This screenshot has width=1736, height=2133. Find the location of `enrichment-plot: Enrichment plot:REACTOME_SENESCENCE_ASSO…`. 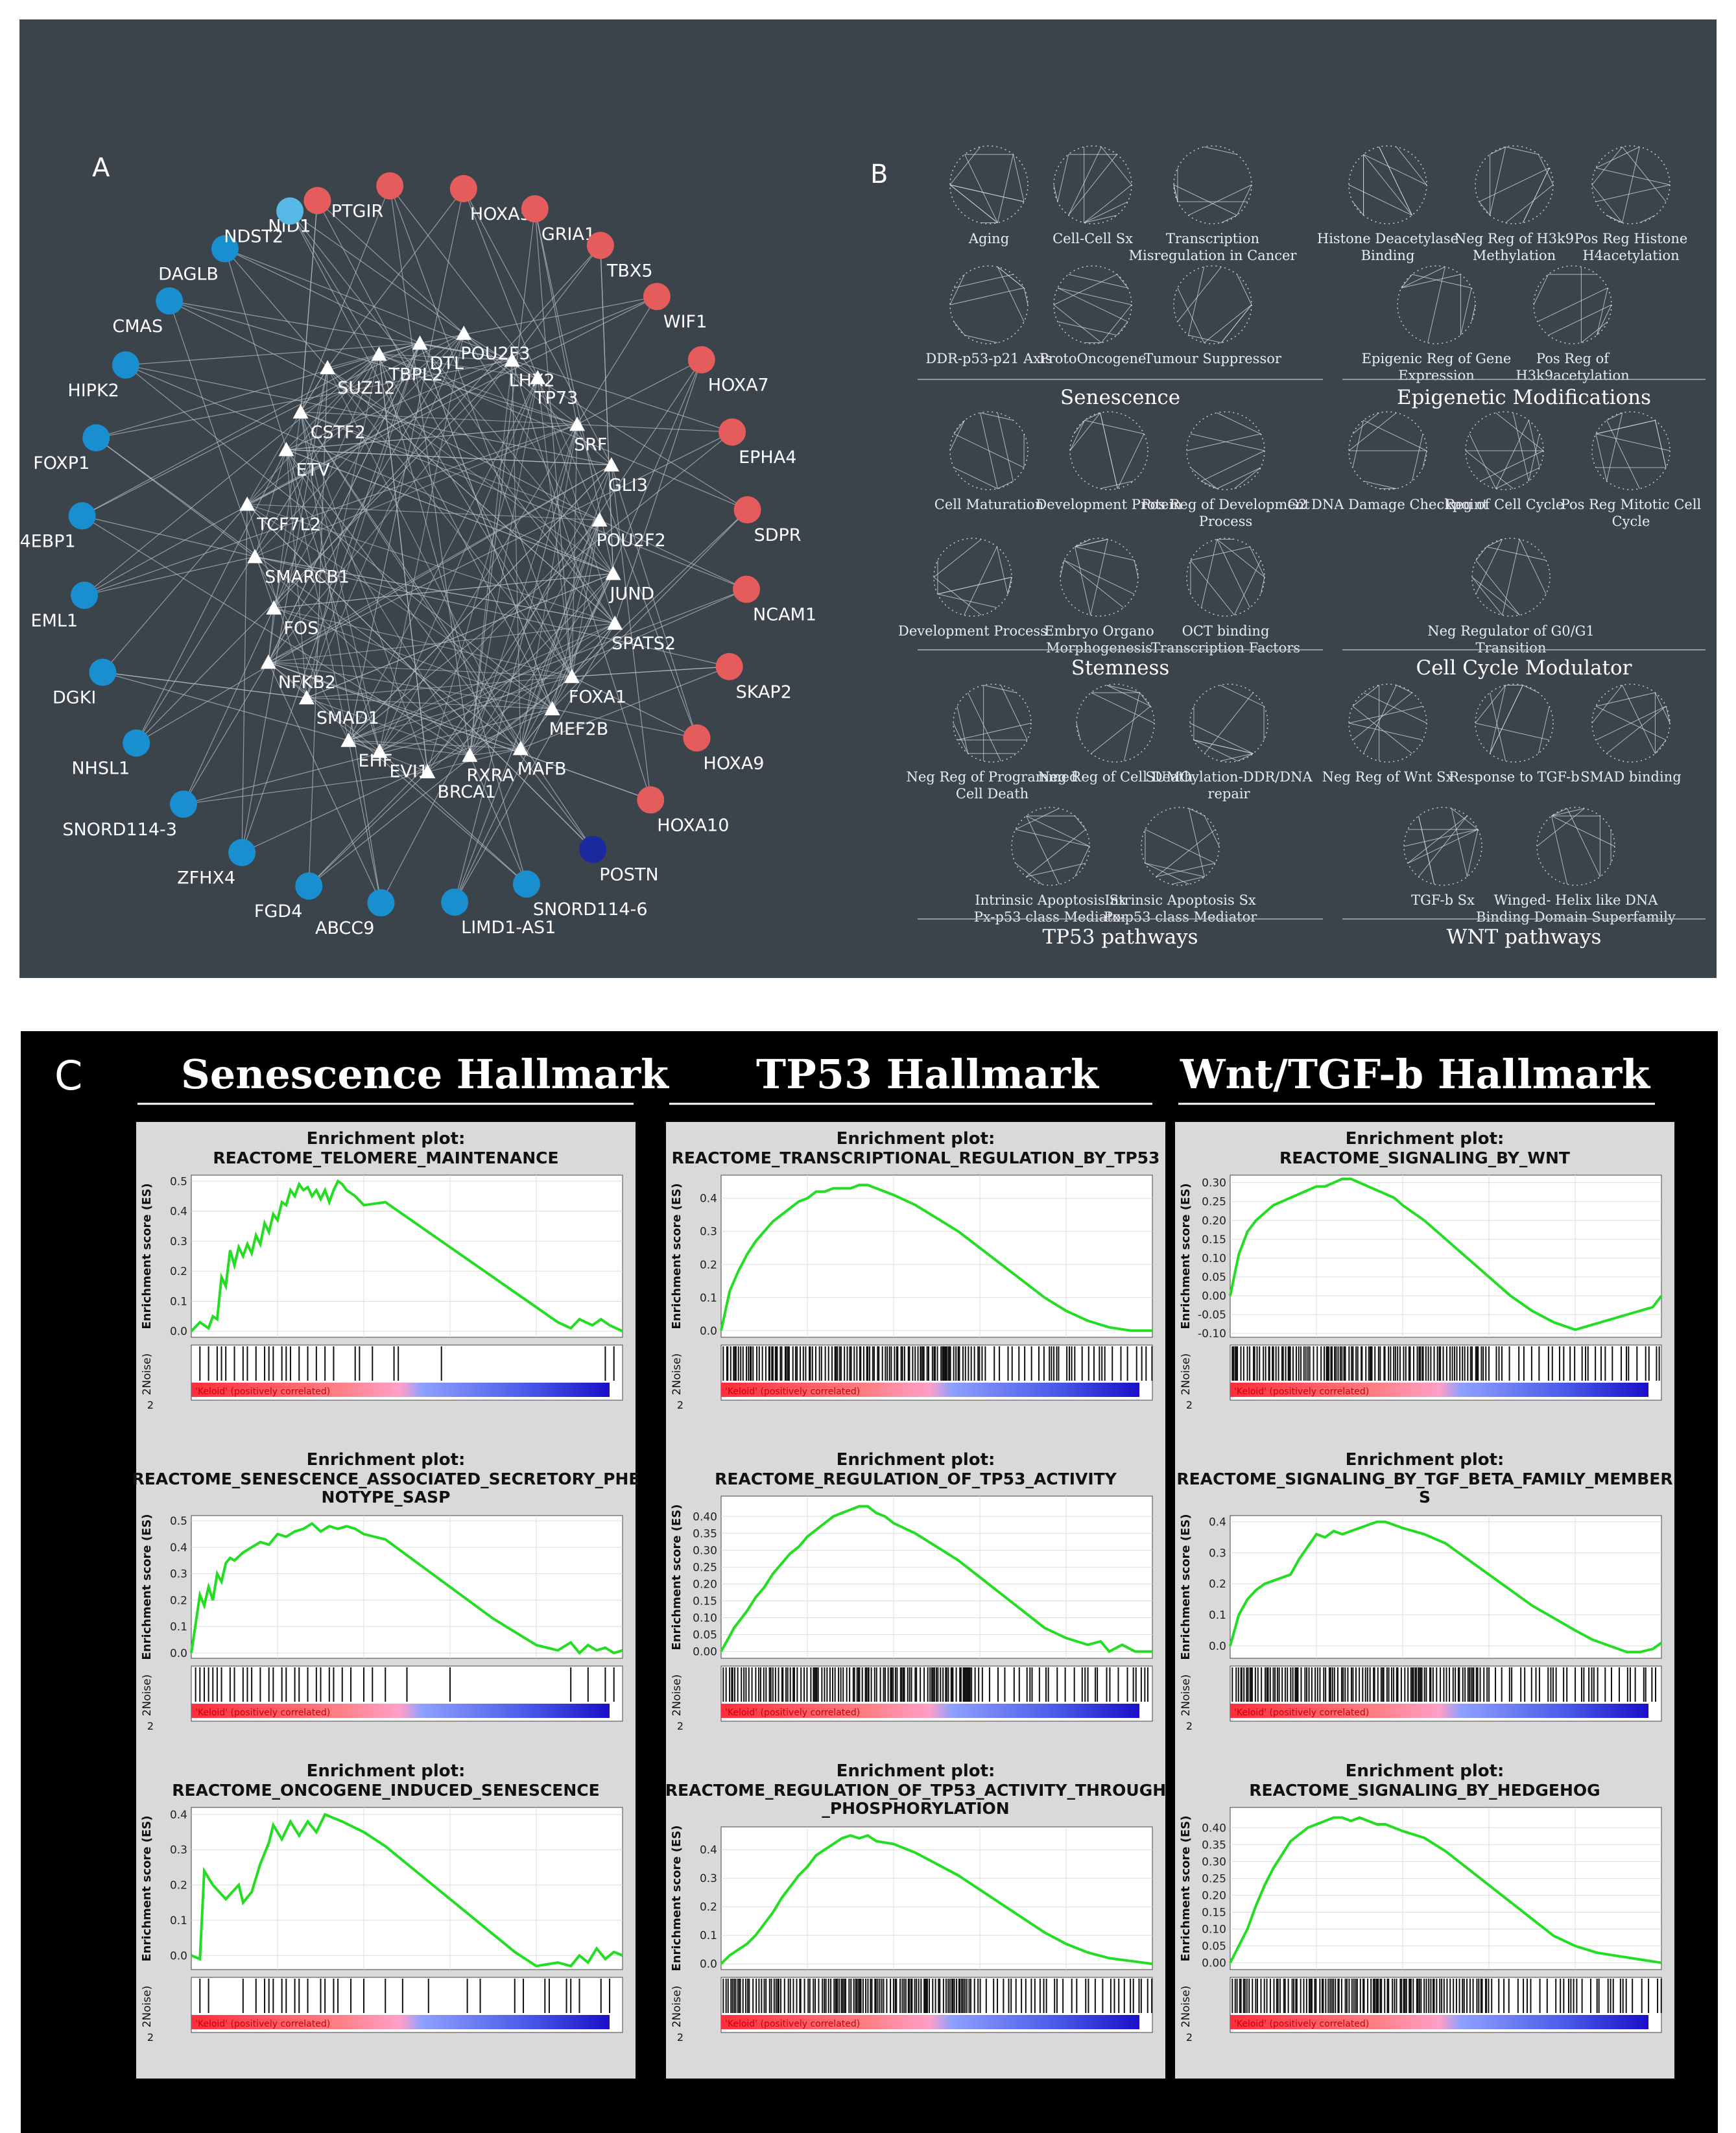

enrichment-plot: Enrichment plot:REACTOME_SENESCENCE_ASSO… is located at coordinates (385, 1605).